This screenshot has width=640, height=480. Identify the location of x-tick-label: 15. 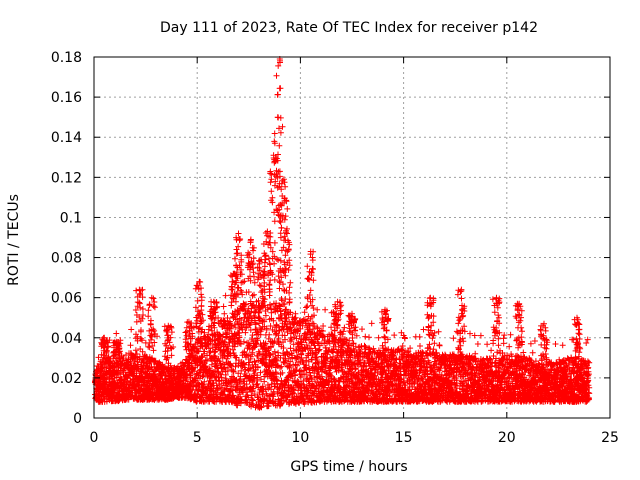
(404, 438).